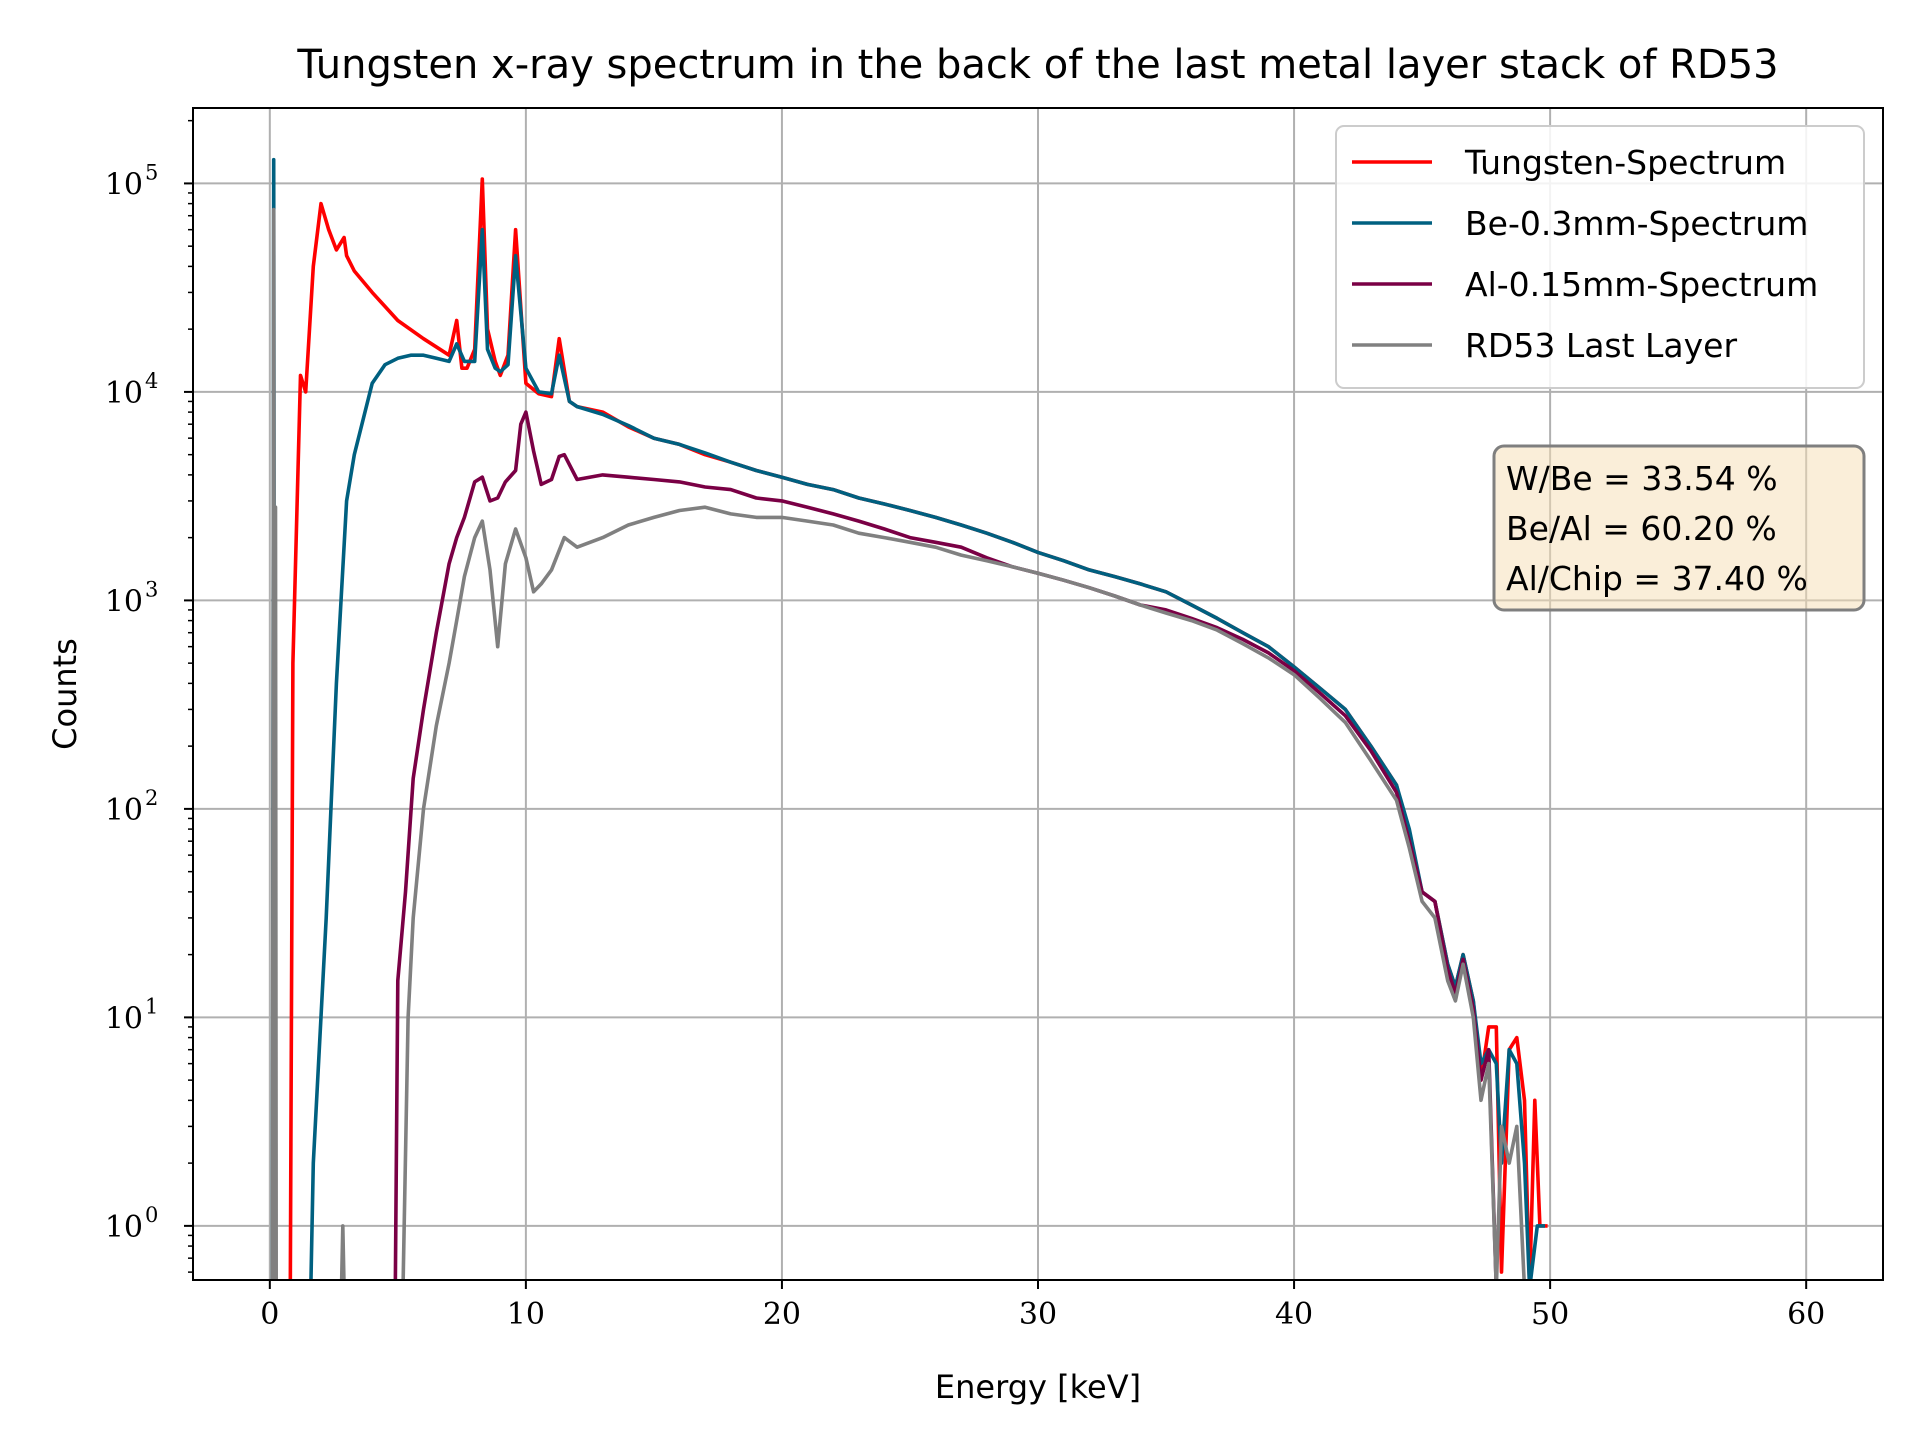  I want to click on annotation-line-2: Be/Al = 60.20 %, so click(1641, 528).